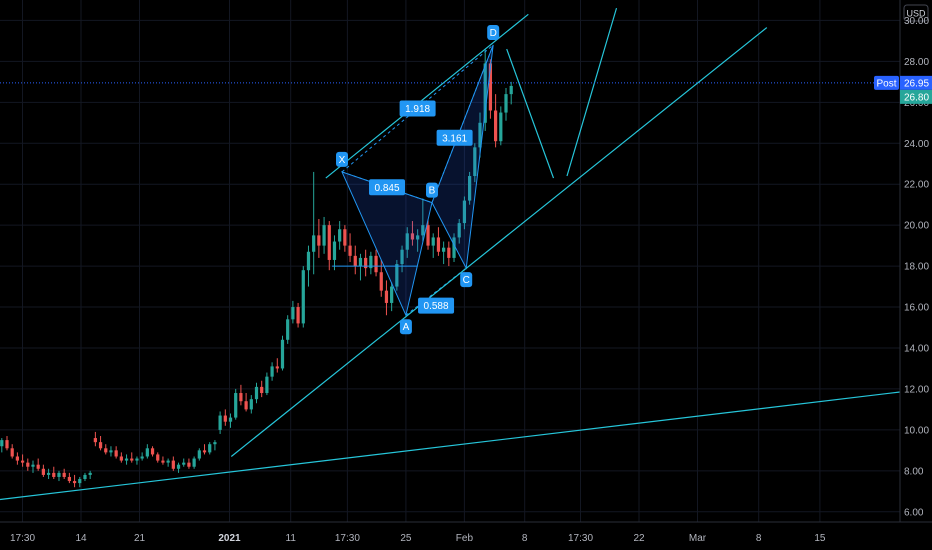 This screenshot has height=550, width=932. I want to click on ratio-label: 3.161, so click(454, 137).